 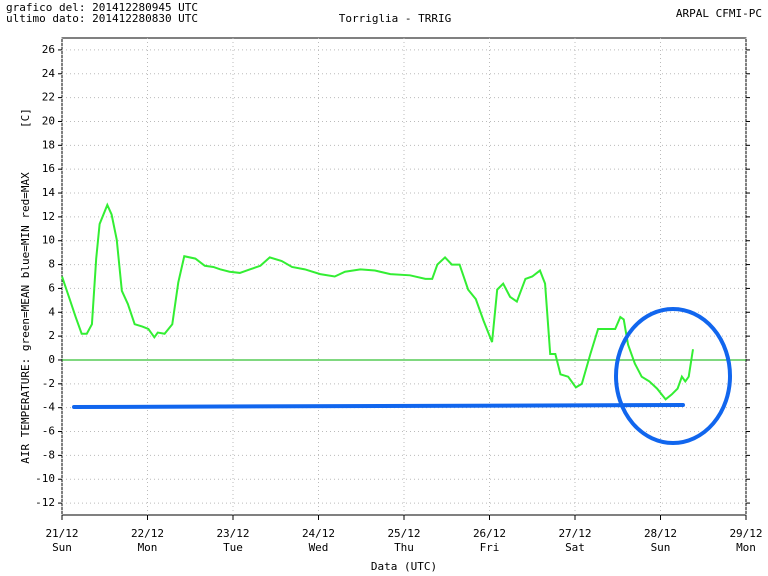 What do you see at coordinates (48, 216) in the screenshot?
I see `y-tick-label: 12` at bounding box center [48, 216].